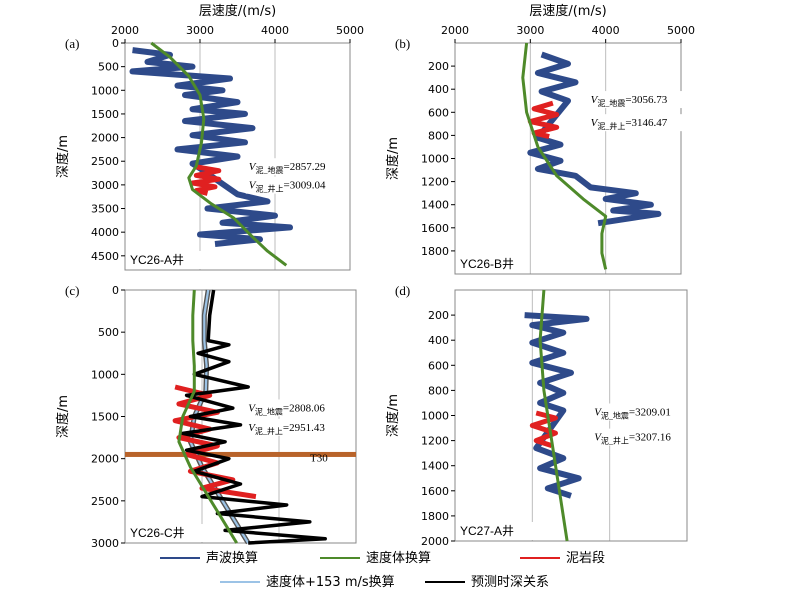 Image resolution: width=800 pixels, height=597 pixels. I want to click on well-label: YC26-B井, so click(487, 264).